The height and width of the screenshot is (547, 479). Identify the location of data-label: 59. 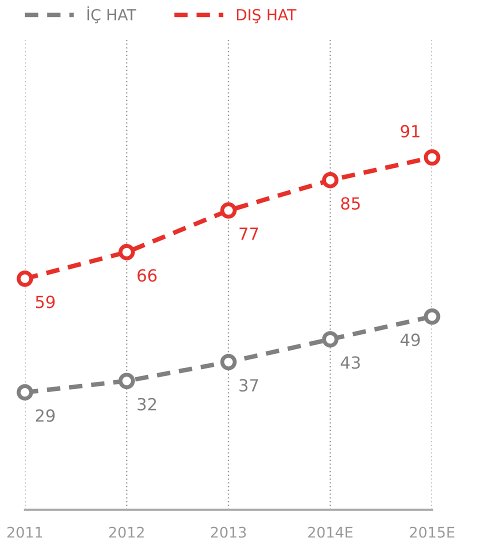
(45, 302).